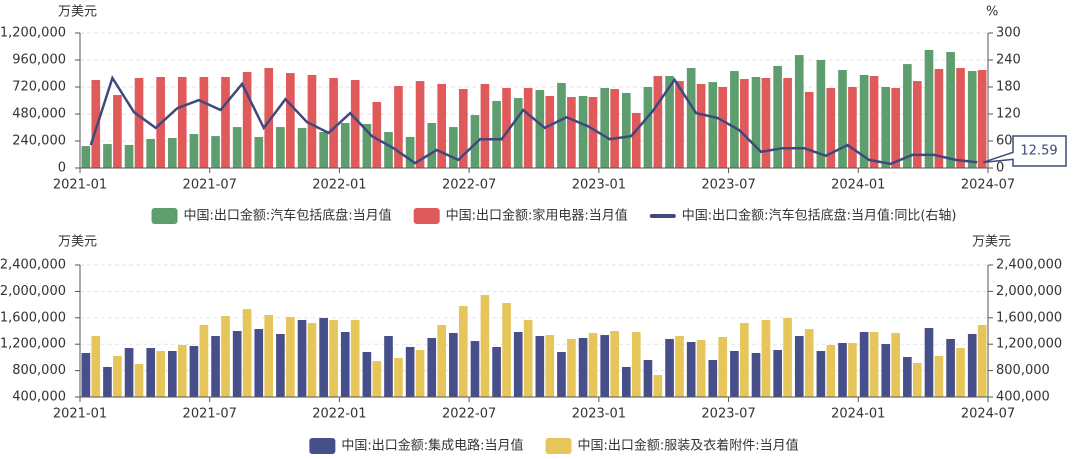  What do you see at coordinates (988, 185) in the screenshot?
I see `x-tick-label: 2024-07` at bounding box center [988, 185].